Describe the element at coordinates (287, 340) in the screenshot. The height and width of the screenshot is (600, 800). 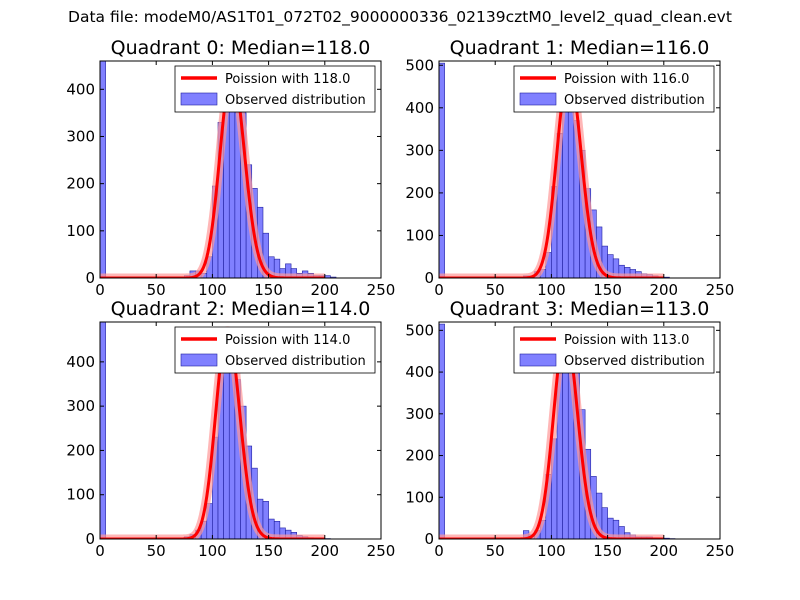
I see `legend-line-label: Poission with 114.0` at that location.